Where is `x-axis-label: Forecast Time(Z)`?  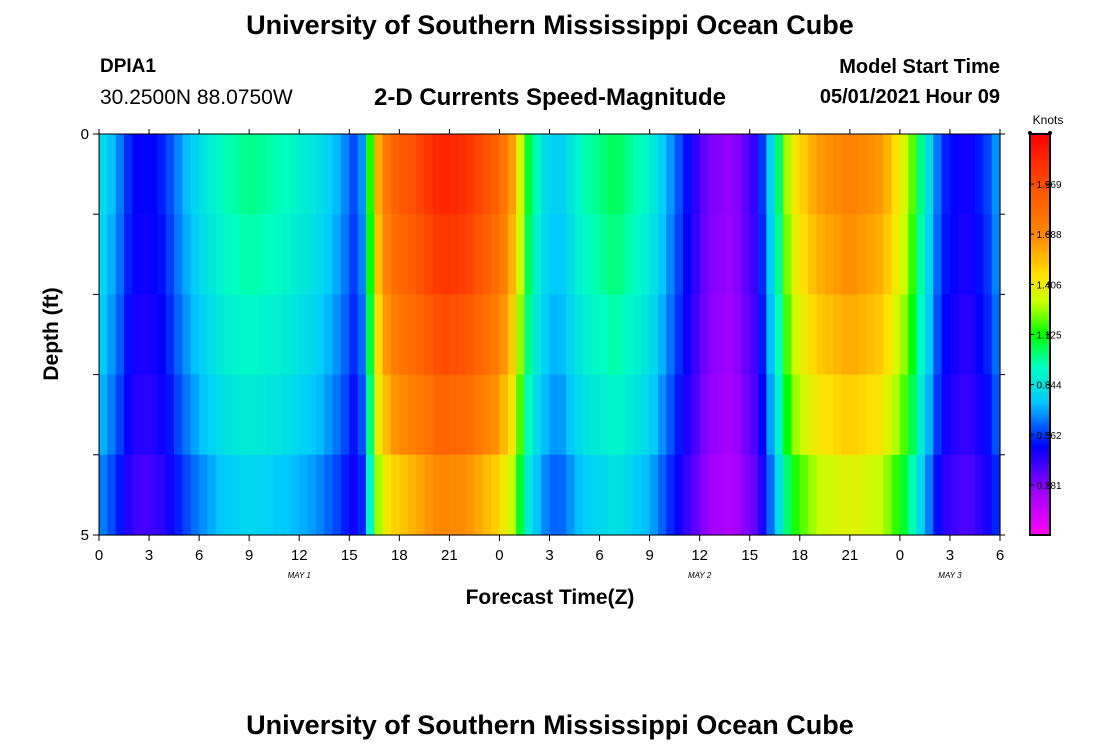
x-axis-label: Forecast Time(Z) is located at coordinates (550, 597).